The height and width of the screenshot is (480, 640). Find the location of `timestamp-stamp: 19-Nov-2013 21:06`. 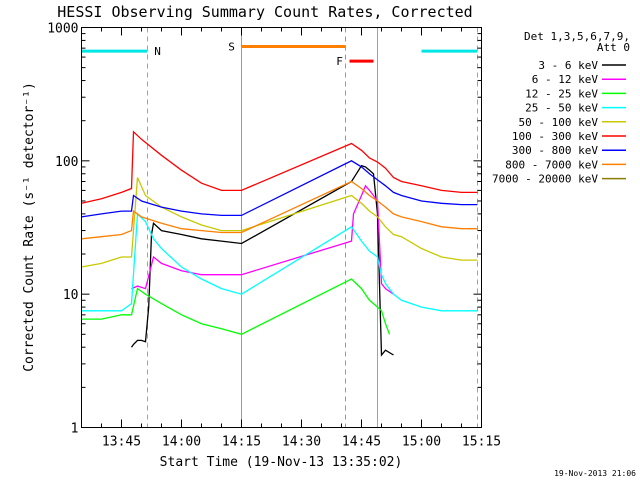

timestamp-stamp: 19-Nov-2013 21:06 is located at coordinates (595, 473).